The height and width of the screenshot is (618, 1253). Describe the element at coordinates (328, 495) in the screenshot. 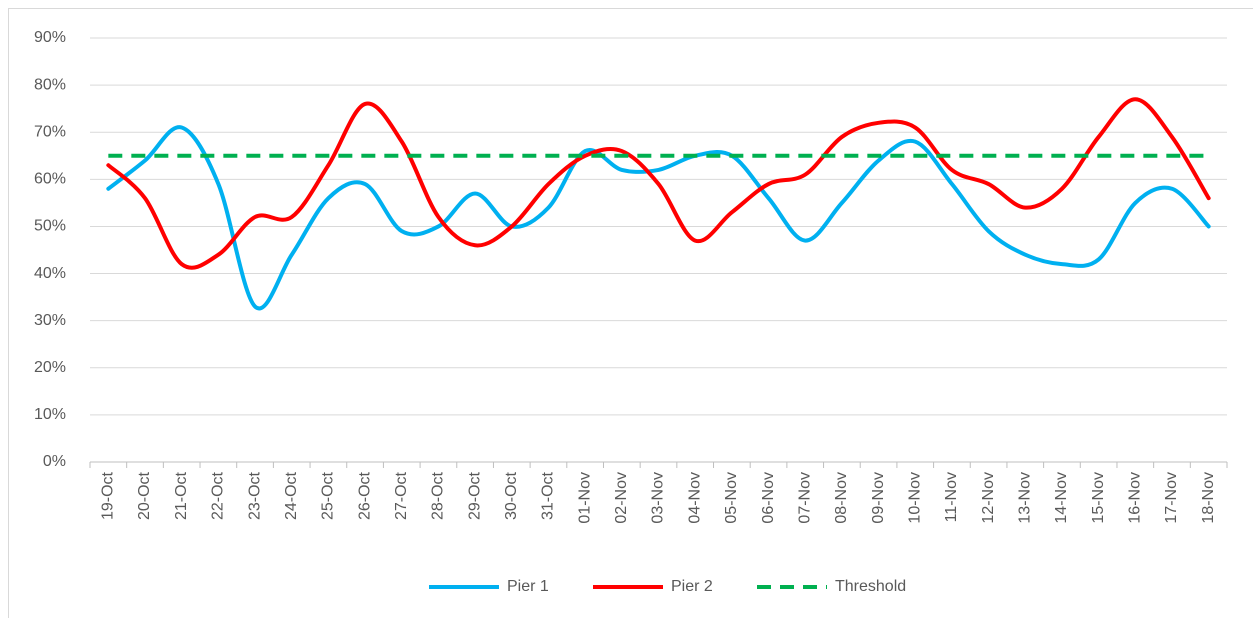

I see `x-tick-label: 25-Oct` at that location.